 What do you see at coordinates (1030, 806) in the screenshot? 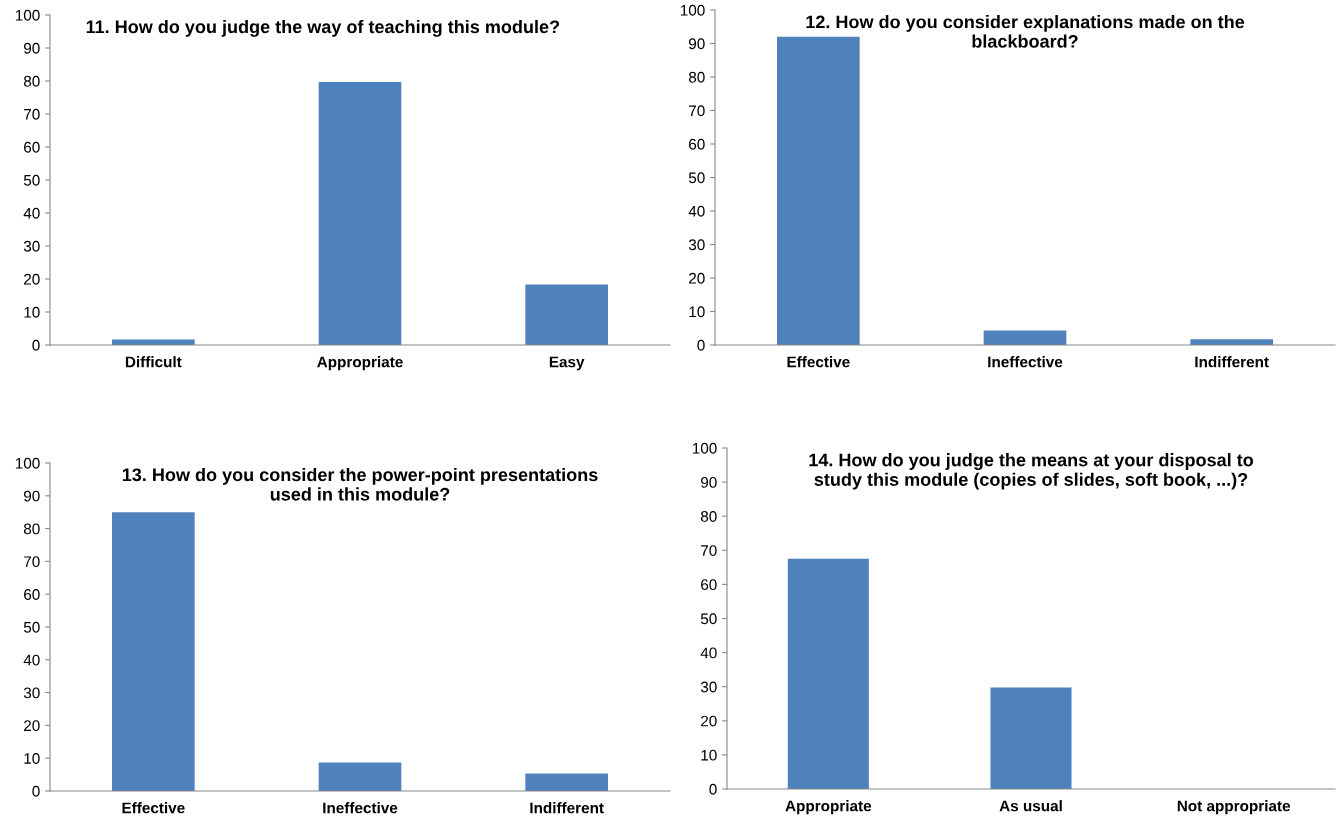
I see `x-tick-label: As usual` at bounding box center [1030, 806].